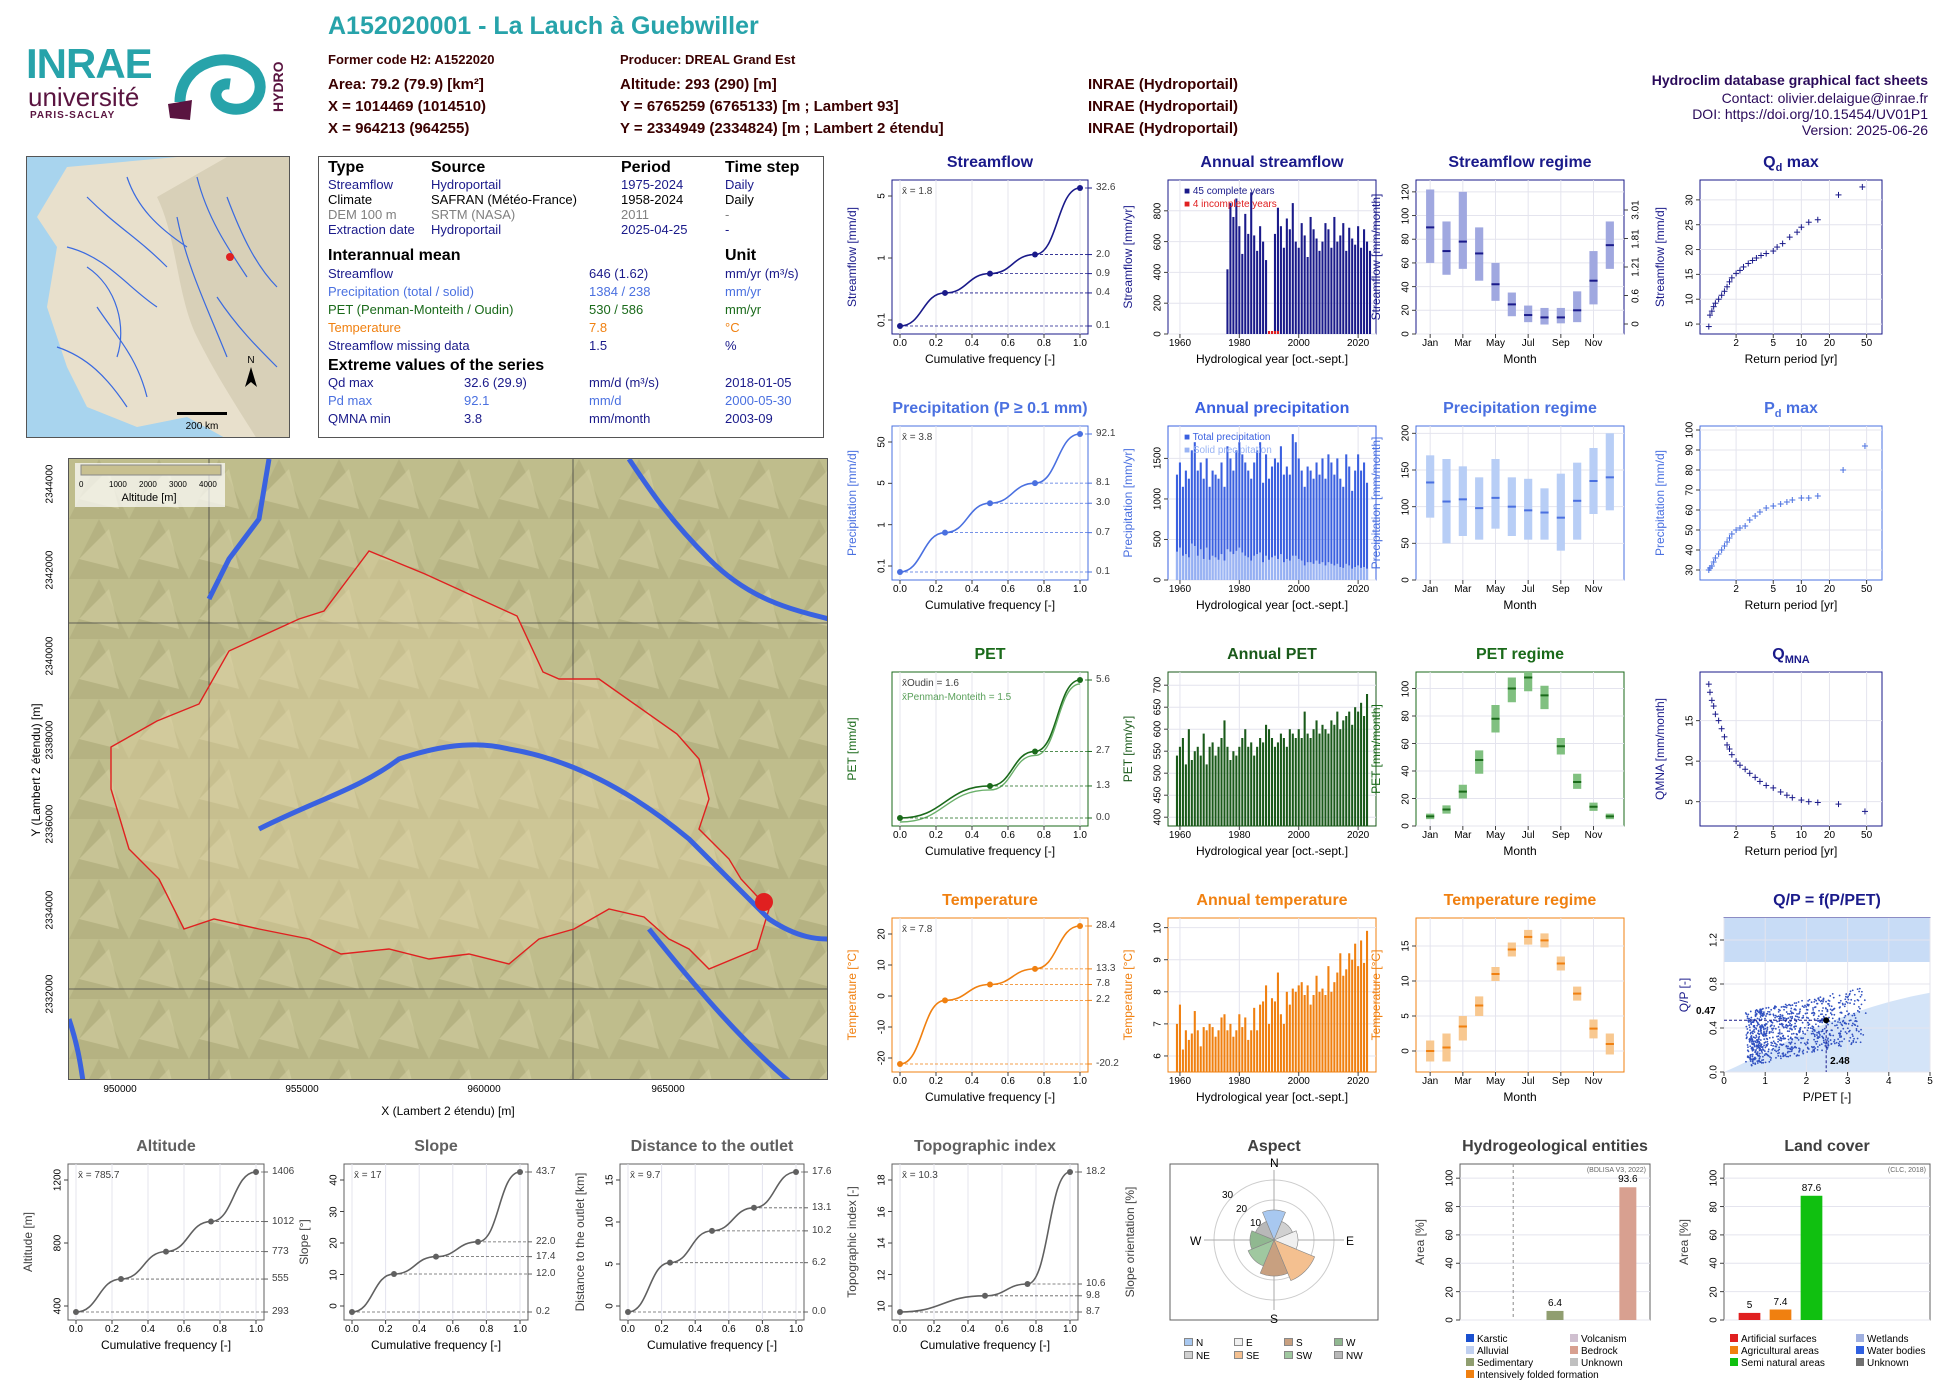 Image resolution: width=1960 pixels, height=1386 pixels. I want to click on incomplete-bar, so click(1275, 332).